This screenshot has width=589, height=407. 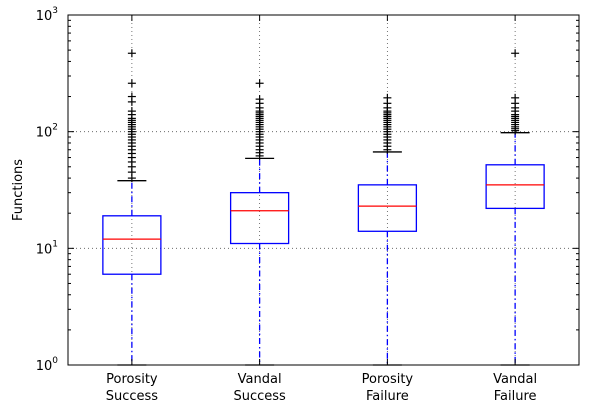 What do you see at coordinates (47, 15) in the screenshot?
I see `y-tick-label: 10³` at bounding box center [47, 15].